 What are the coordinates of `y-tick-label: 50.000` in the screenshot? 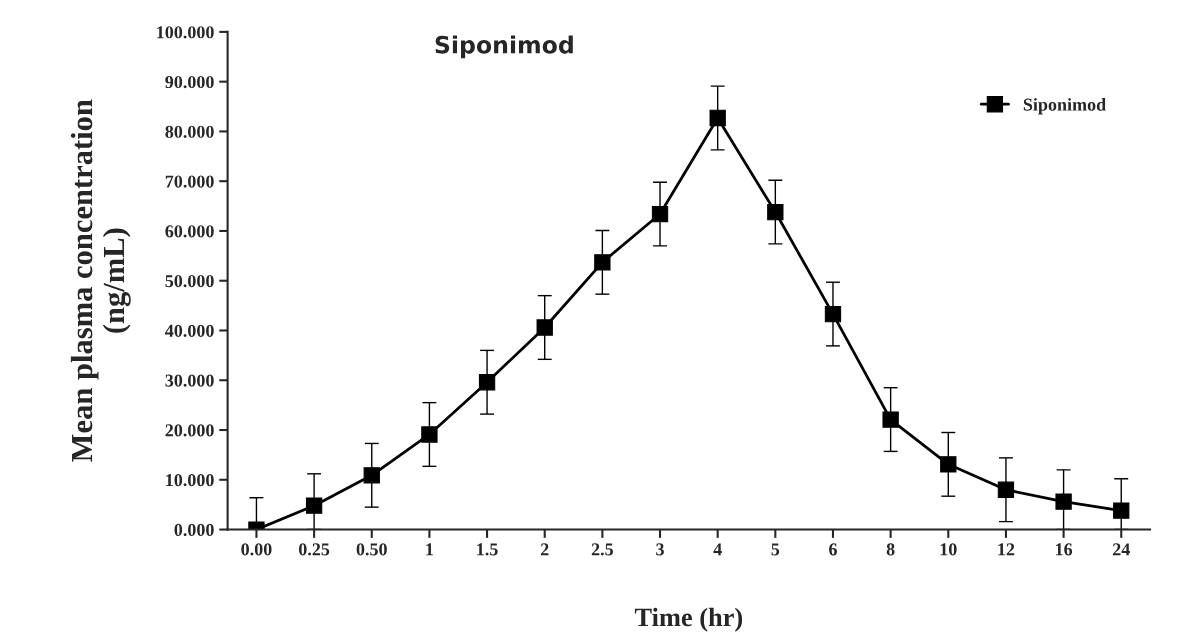 It's located at (189, 281).